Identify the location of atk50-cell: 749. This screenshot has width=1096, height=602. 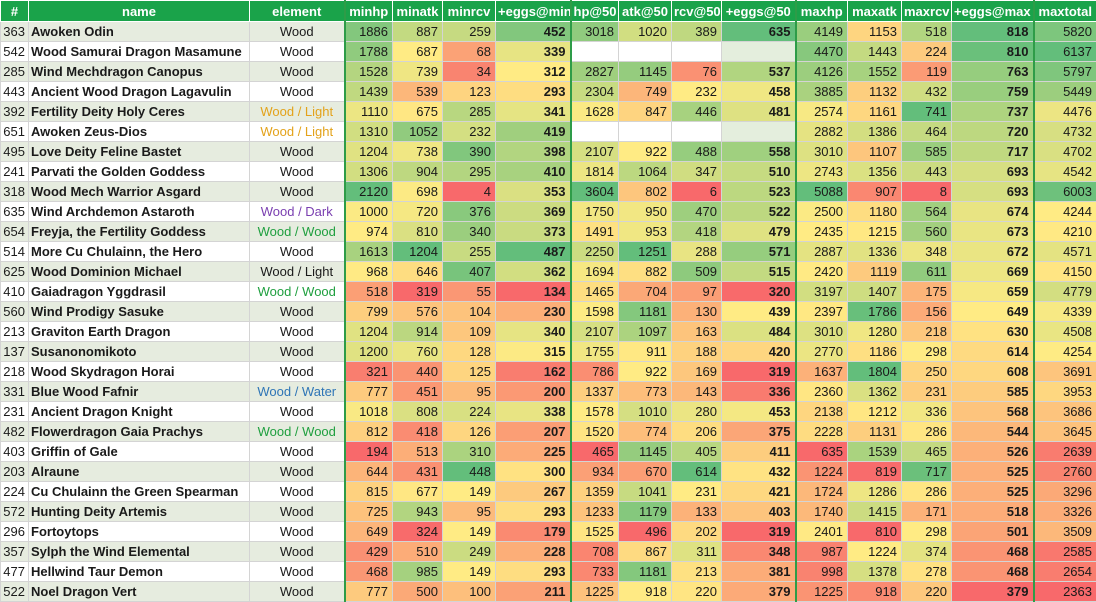
(645, 91).